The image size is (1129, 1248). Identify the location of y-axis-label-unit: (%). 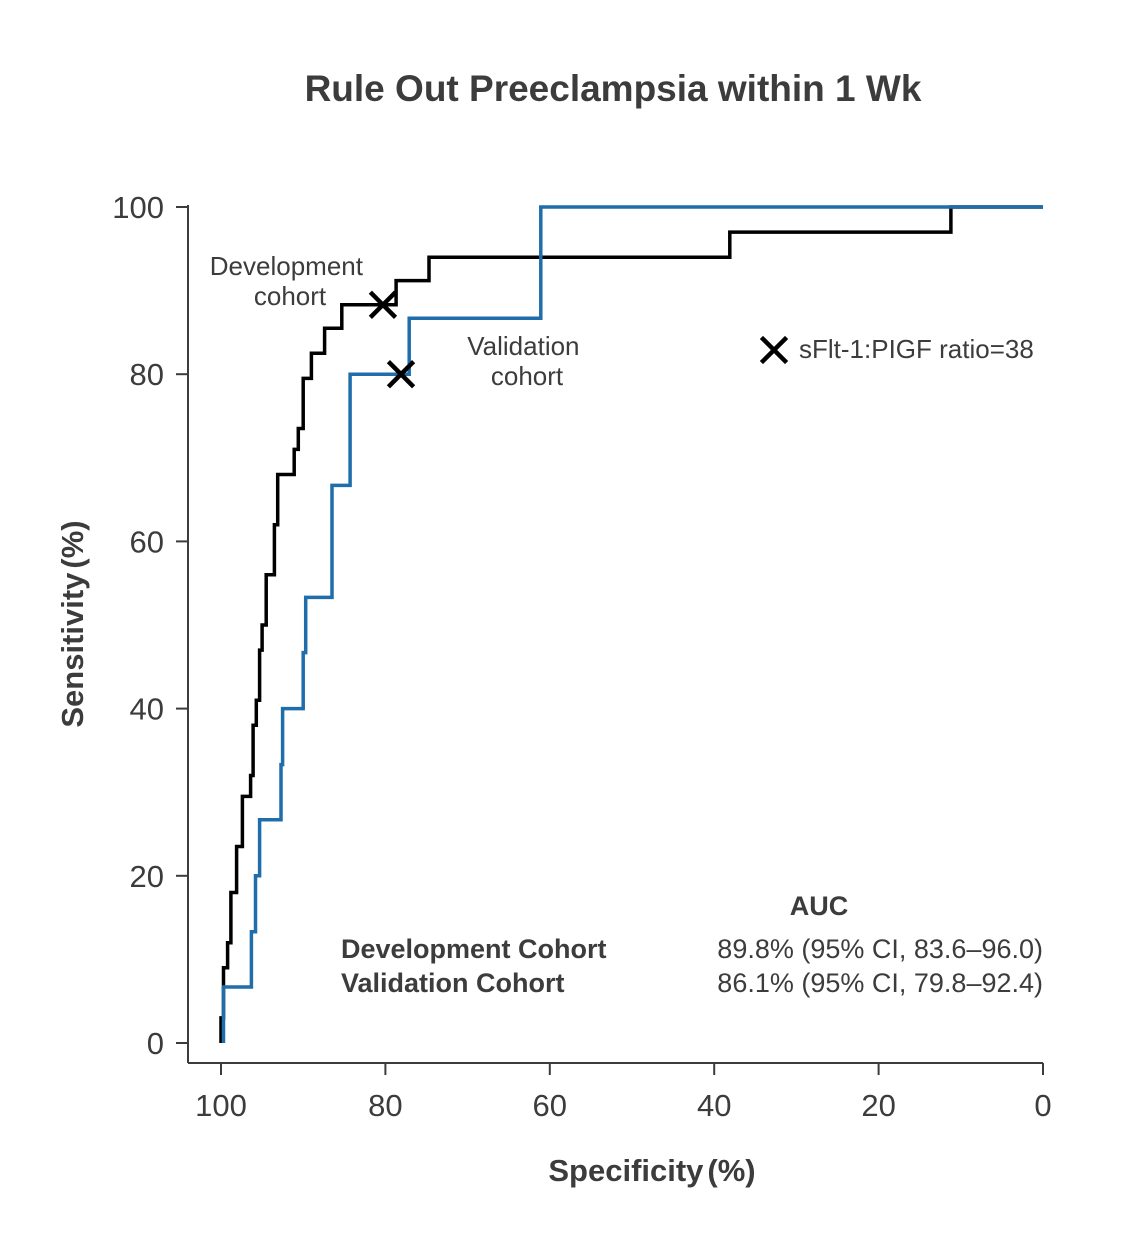
(72, 544).